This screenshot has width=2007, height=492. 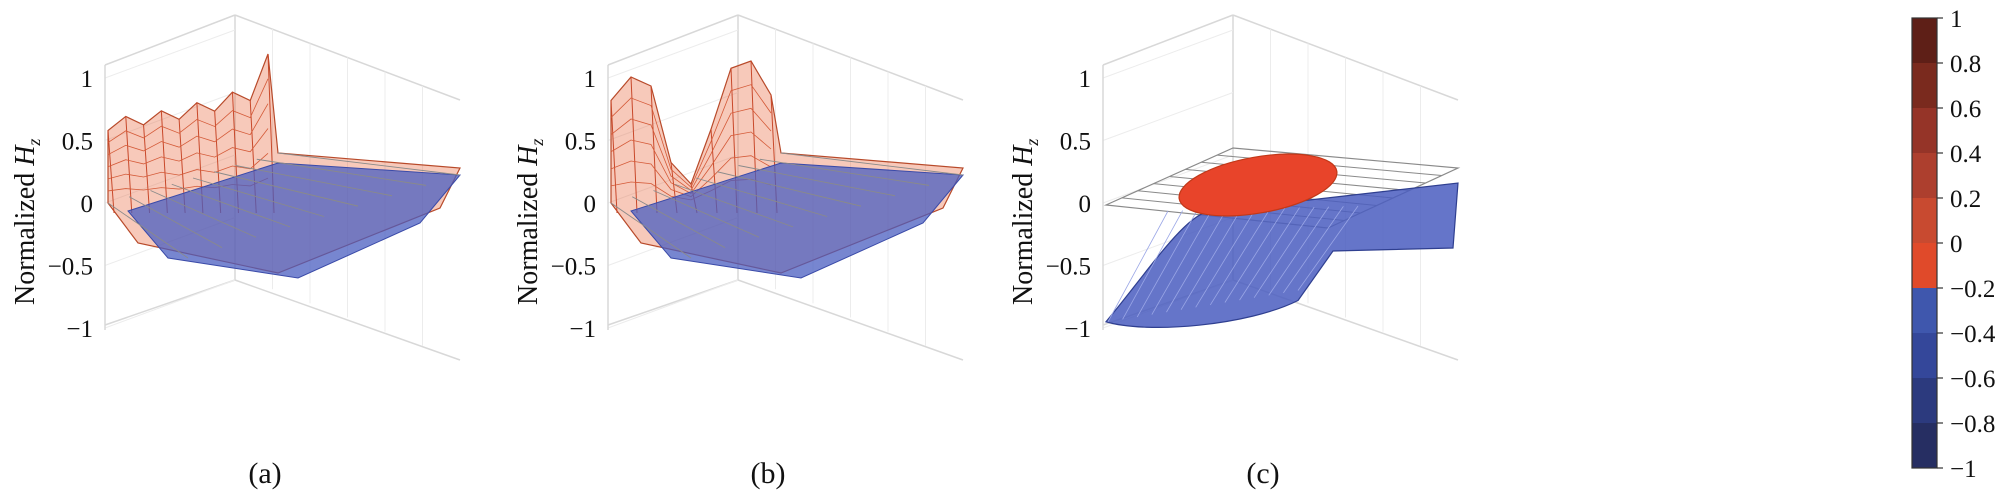 What do you see at coordinates (1966, 154) in the screenshot?
I see `colorbar-tick-label: 0.4` at bounding box center [1966, 154].